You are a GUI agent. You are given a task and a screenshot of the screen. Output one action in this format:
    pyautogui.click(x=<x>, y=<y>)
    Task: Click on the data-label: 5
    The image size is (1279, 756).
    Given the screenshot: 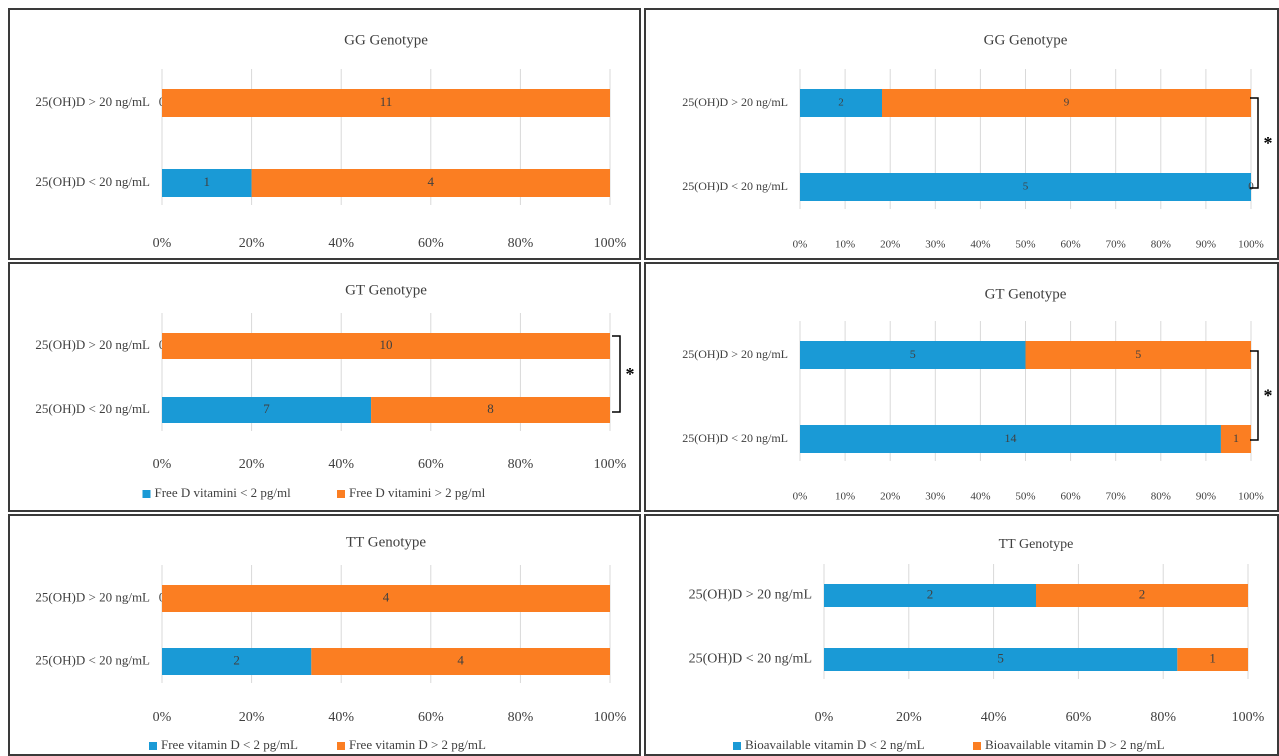 What is the action you would take?
    pyautogui.click(x=913, y=354)
    